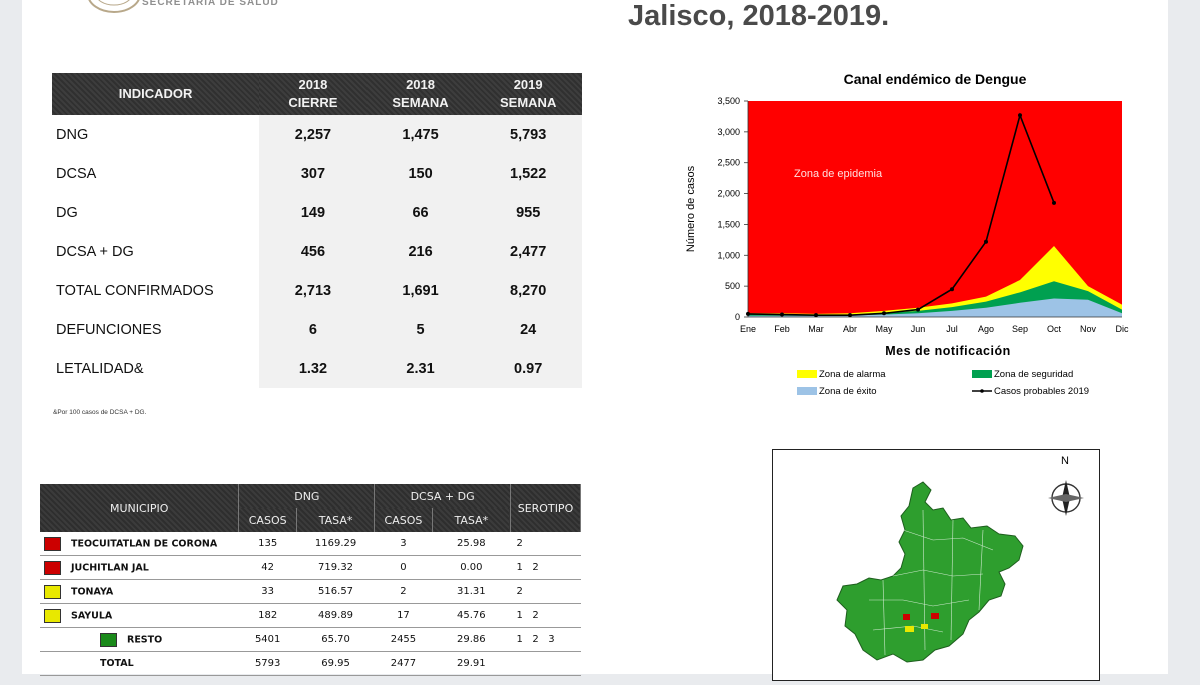 Image resolution: width=1200 pixels, height=685 pixels. What do you see at coordinates (948, 351) in the screenshot?
I see `x-axis-title: Mes de notificación` at bounding box center [948, 351].